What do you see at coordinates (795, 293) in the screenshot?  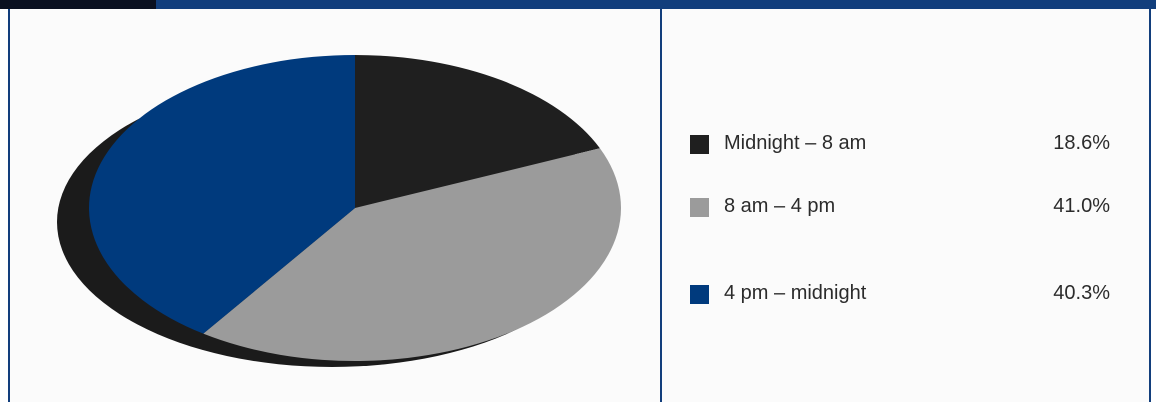 I see `legend-label: 4 pm – midnight` at bounding box center [795, 293].